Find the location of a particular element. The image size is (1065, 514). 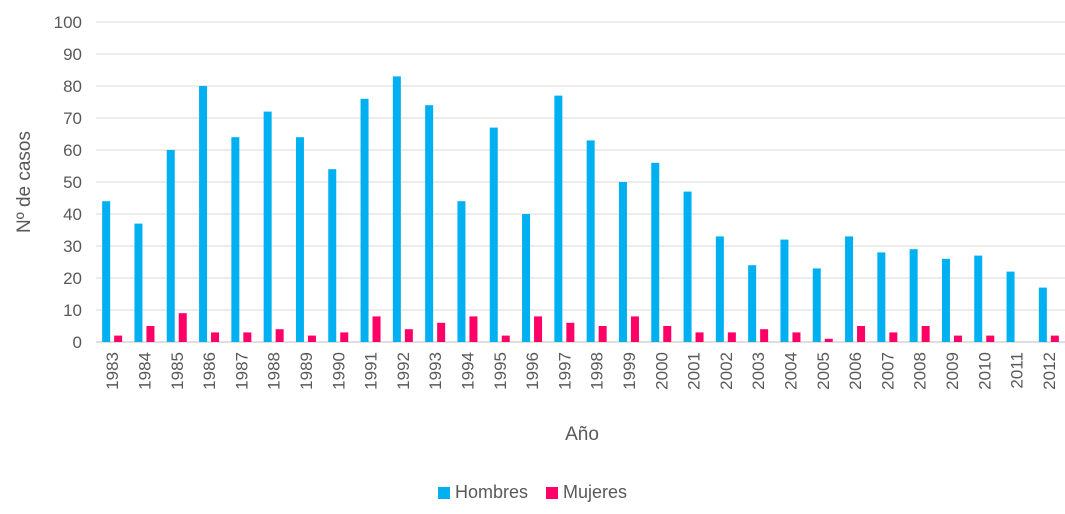

bar-mujeres-1994 is located at coordinates (473, 329).